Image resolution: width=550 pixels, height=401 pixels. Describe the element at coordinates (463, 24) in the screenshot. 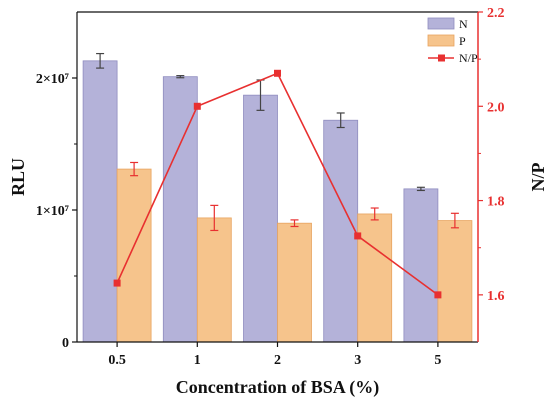

I see `legend-label-n: N` at that location.